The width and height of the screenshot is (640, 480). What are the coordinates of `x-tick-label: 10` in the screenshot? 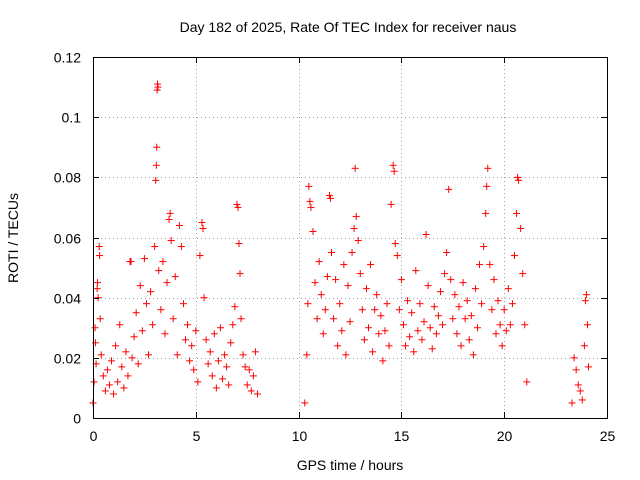 It's located at (300, 436).